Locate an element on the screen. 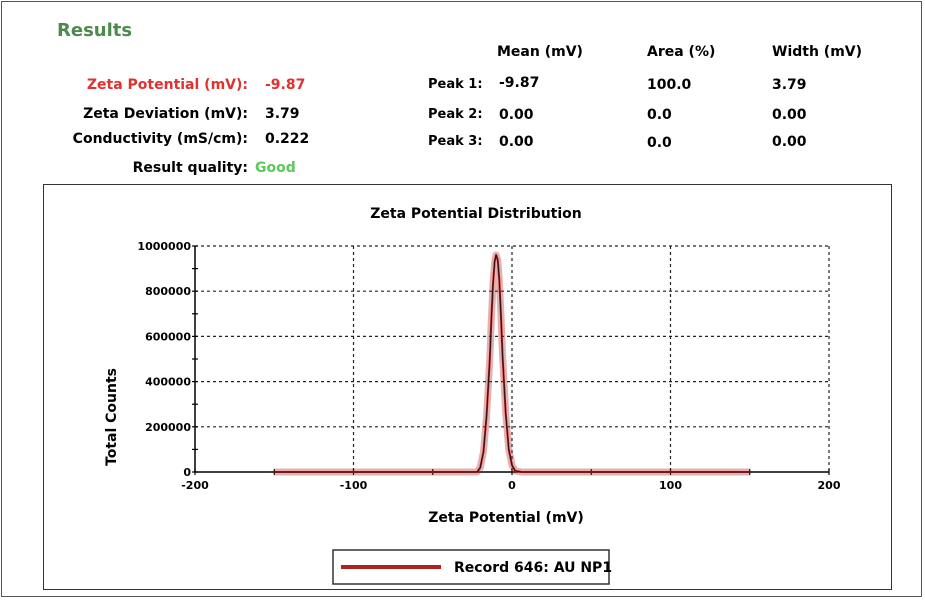 This screenshot has height=601, width=925. x-tick-label: -200 is located at coordinates (195, 485).